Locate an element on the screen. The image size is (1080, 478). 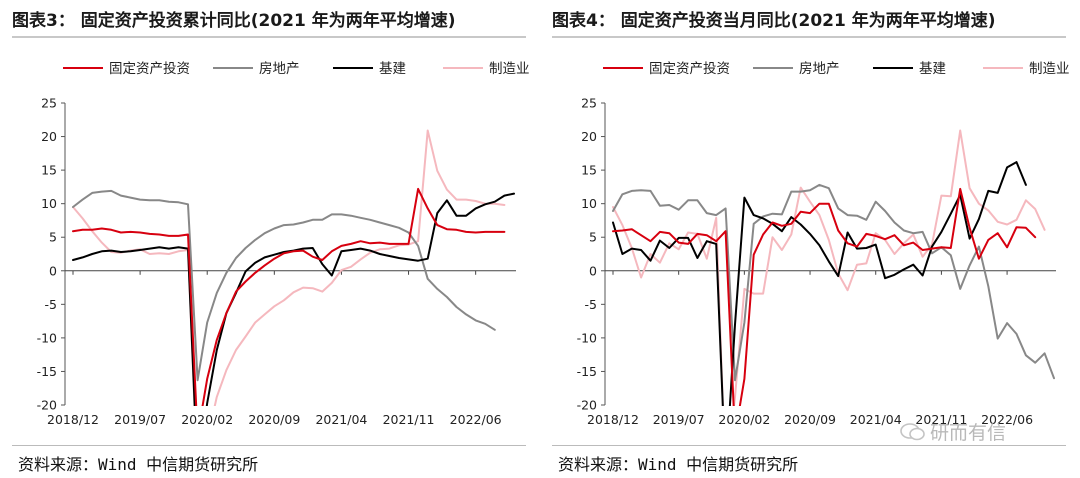
figure-title: 图表4： 固定资产投资当月同比(2021 年为两年平均增速) is located at coordinates (774, 21).